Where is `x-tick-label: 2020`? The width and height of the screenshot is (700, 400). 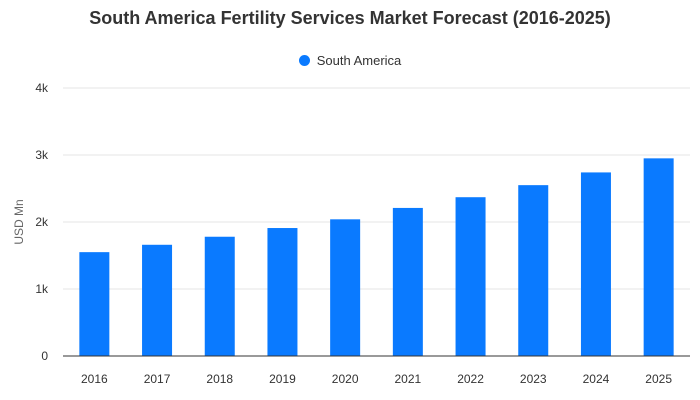
x-tick-label: 2020 is located at coordinates (345, 379).